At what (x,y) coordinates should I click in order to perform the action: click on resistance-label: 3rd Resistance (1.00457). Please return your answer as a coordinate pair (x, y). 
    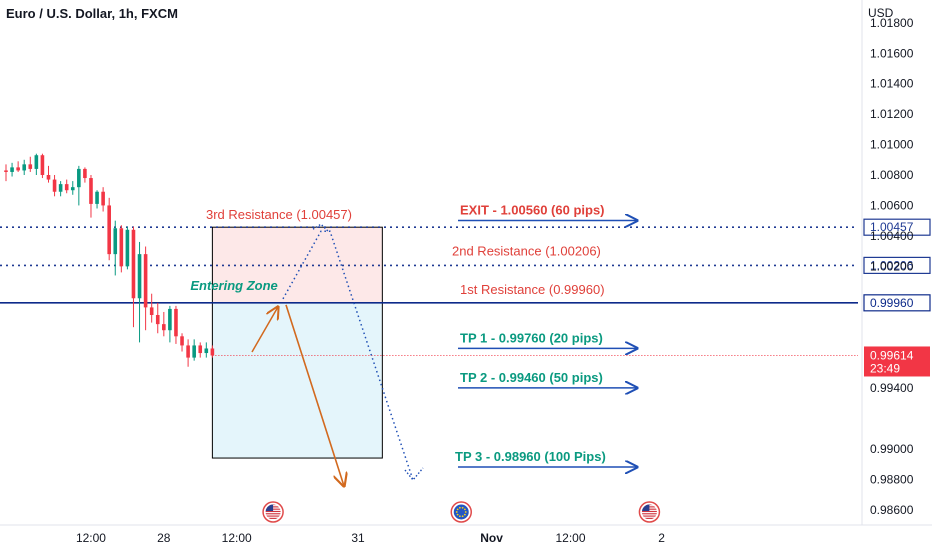
    Looking at the image, I should click on (279, 214).